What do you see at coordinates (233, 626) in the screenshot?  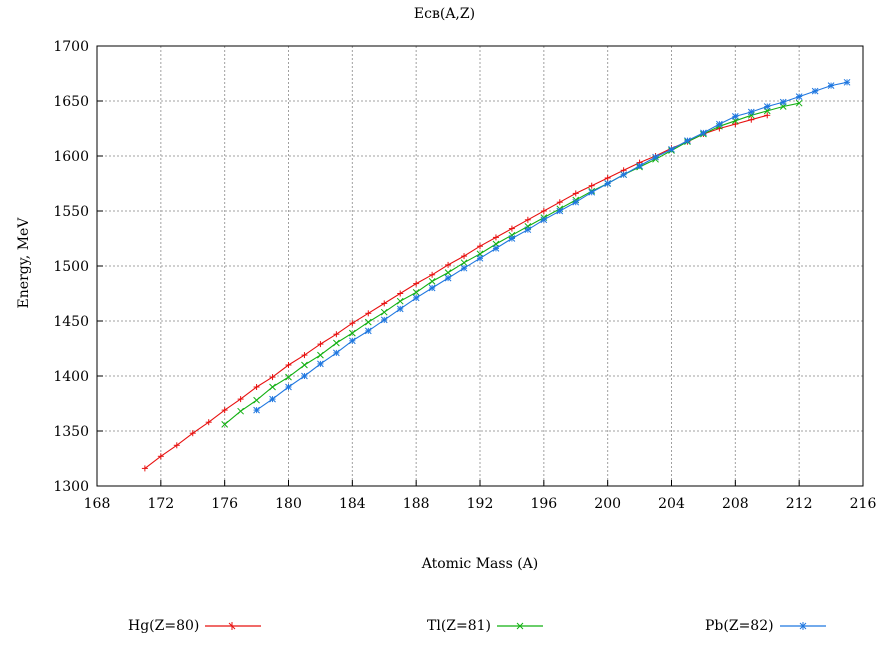 I see `legend-swatch-hg` at bounding box center [233, 626].